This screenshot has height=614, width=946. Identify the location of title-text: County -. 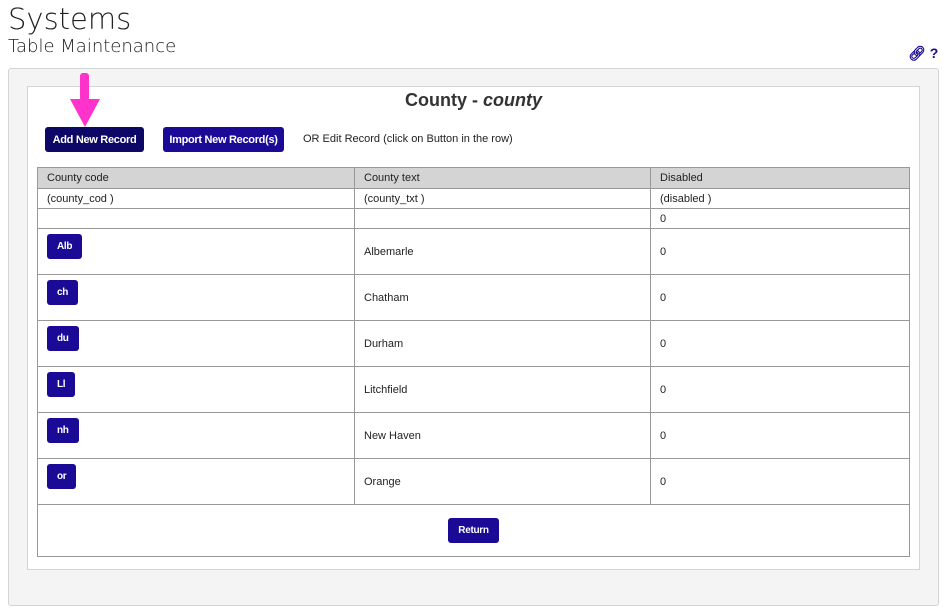
(443, 100).